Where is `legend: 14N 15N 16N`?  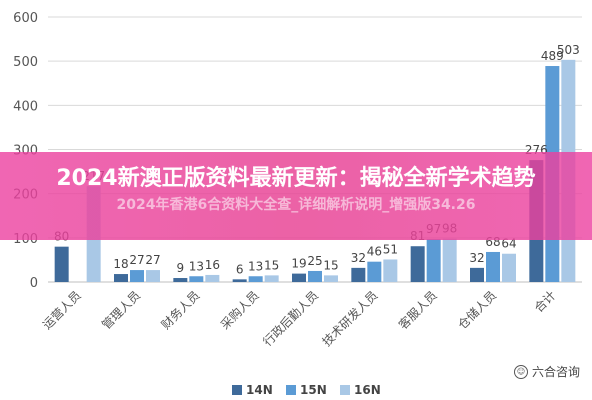 legend: 14N 15N 16N is located at coordinates (306, 390).